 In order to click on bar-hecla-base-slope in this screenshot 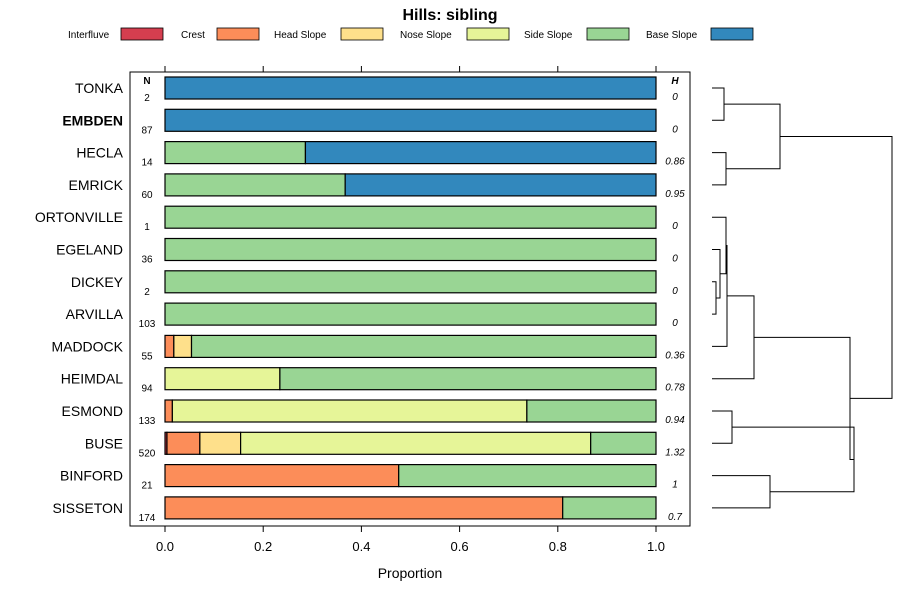, I will do `click(480, 153)`.